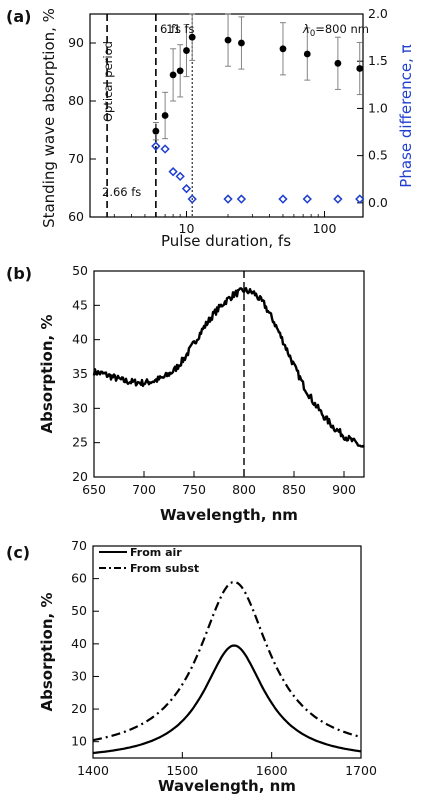  What do you see at coordinates (18, 552) in the screenshot?
I see `panel-c-label: (c)` at bounding box center [18, 552].